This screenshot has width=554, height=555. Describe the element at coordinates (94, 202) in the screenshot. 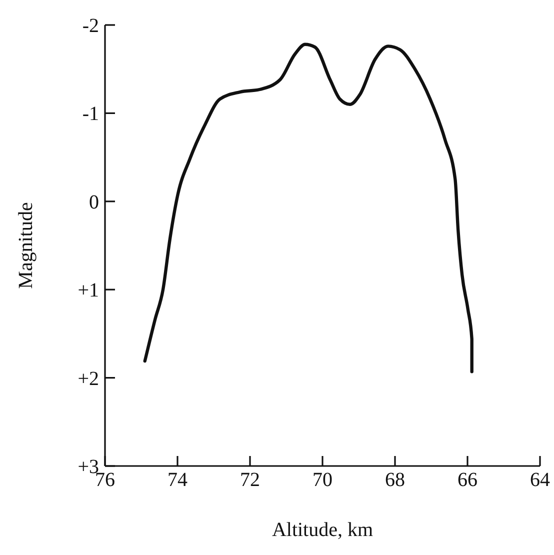

I see `y-tick-label: 0` at that location.